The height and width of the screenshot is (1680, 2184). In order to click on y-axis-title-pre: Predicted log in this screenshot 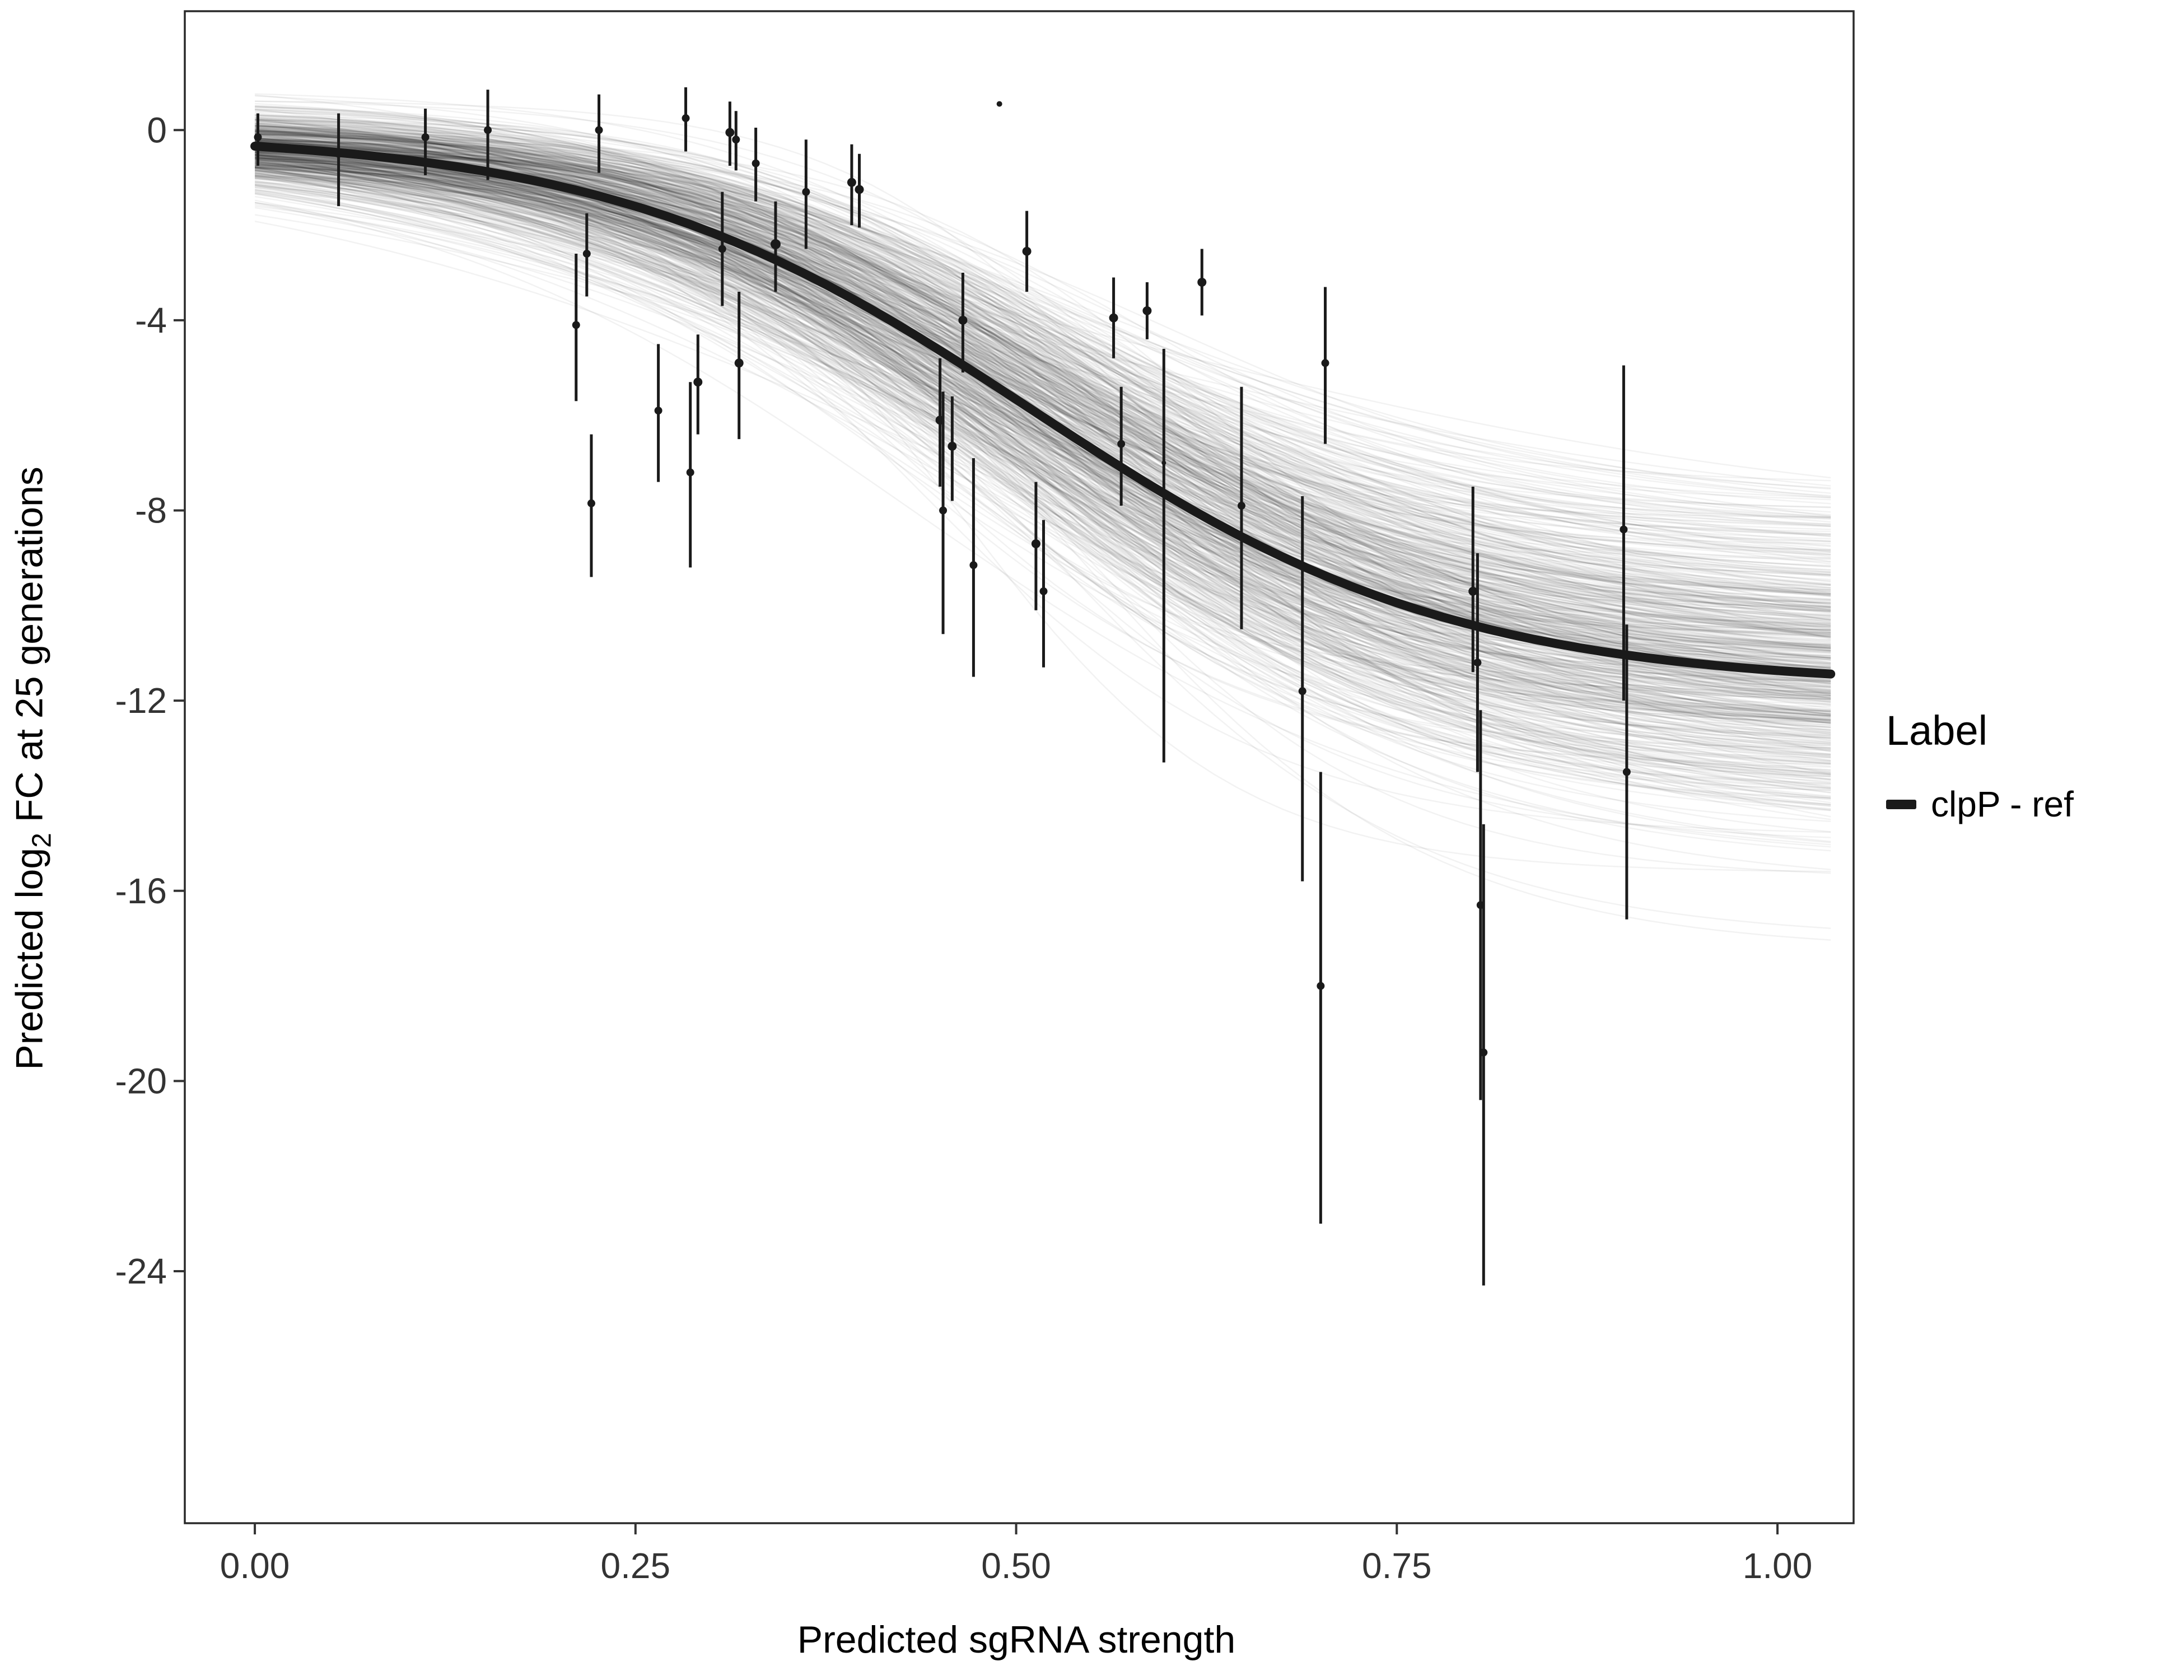, I will do `click(30, 959)`.